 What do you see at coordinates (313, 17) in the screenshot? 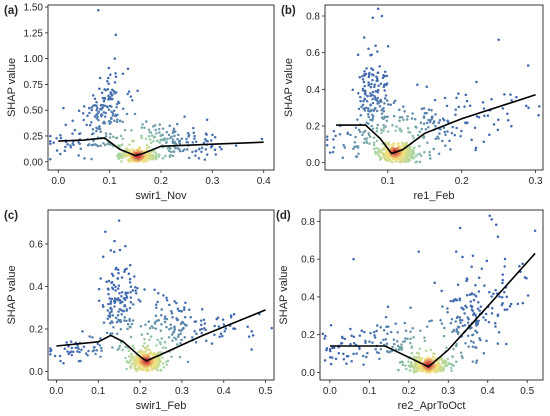
I see `y-tick-label: 0.8` at bounding box center [313, 17].